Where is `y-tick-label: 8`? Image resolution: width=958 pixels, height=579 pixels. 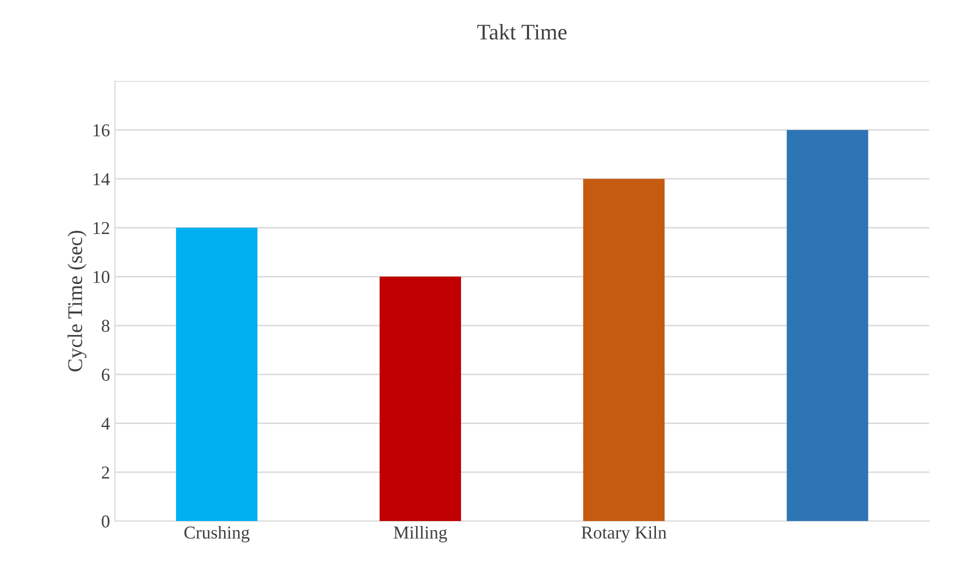
y-tick-label: 8 is located at coordinates (106, 326).